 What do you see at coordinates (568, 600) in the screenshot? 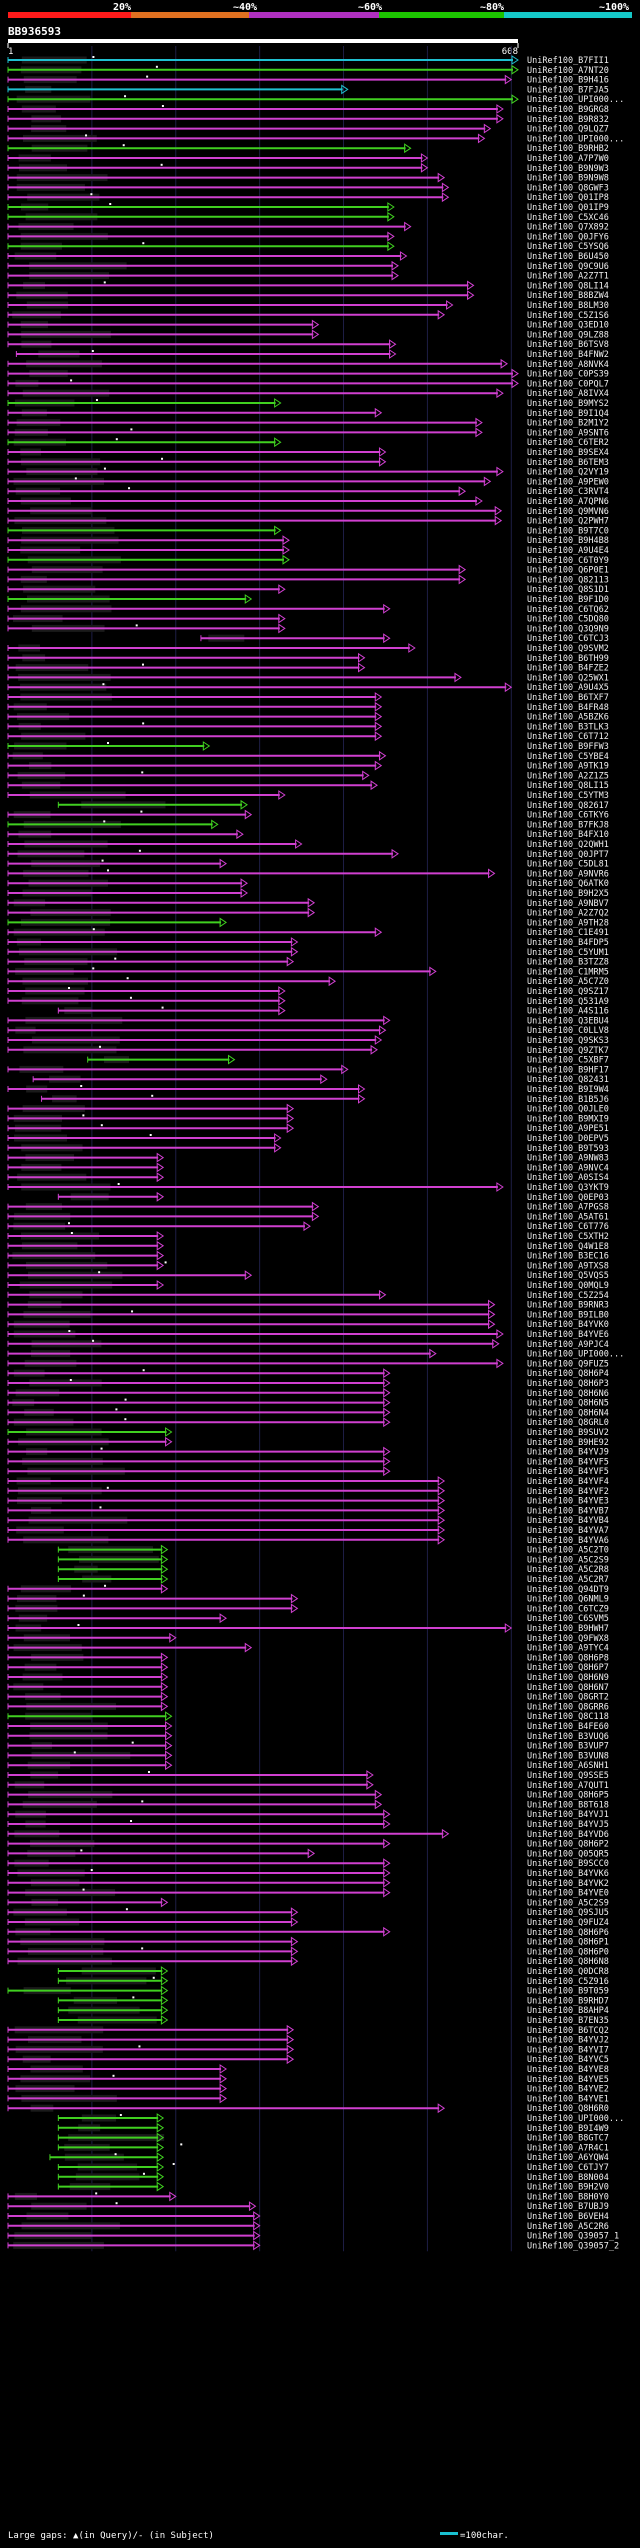
I see `hit-label: UniRef100_B9F1D0` at bounding box center [568, 600].